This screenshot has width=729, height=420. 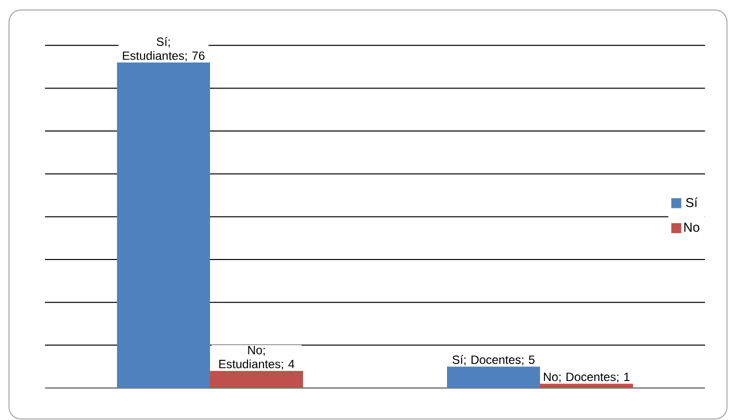 I want to click on legend-label: Sí, so click(x=692, y=203).